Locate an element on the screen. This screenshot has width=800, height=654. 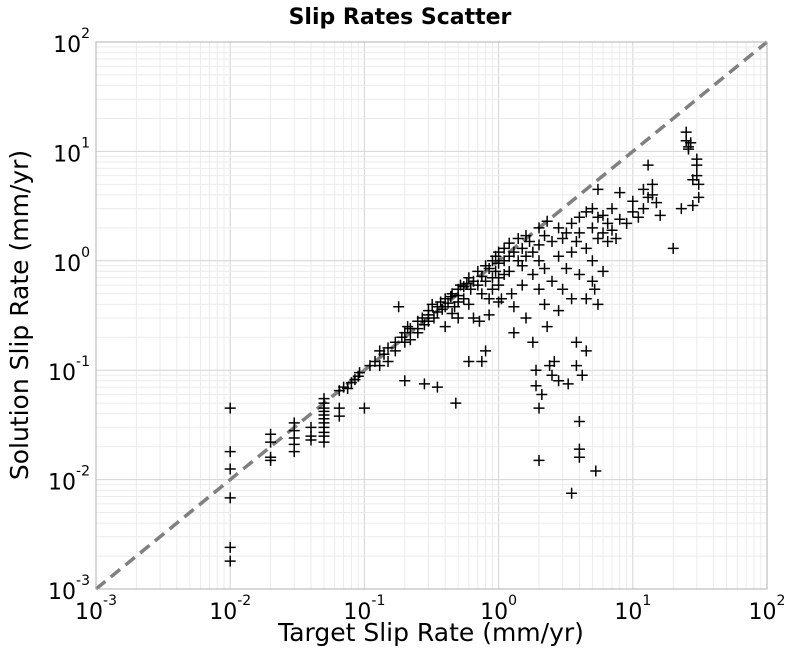
y-tick-label: 10⁻¹ is located at coordinates (69, 370).